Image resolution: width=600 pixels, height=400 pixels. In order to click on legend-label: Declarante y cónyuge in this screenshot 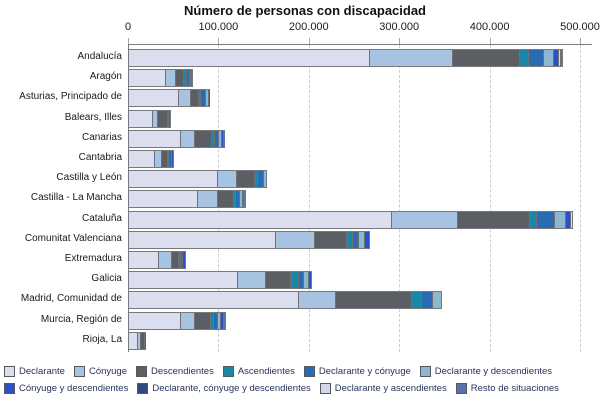, I will do `click(364, 371)`.